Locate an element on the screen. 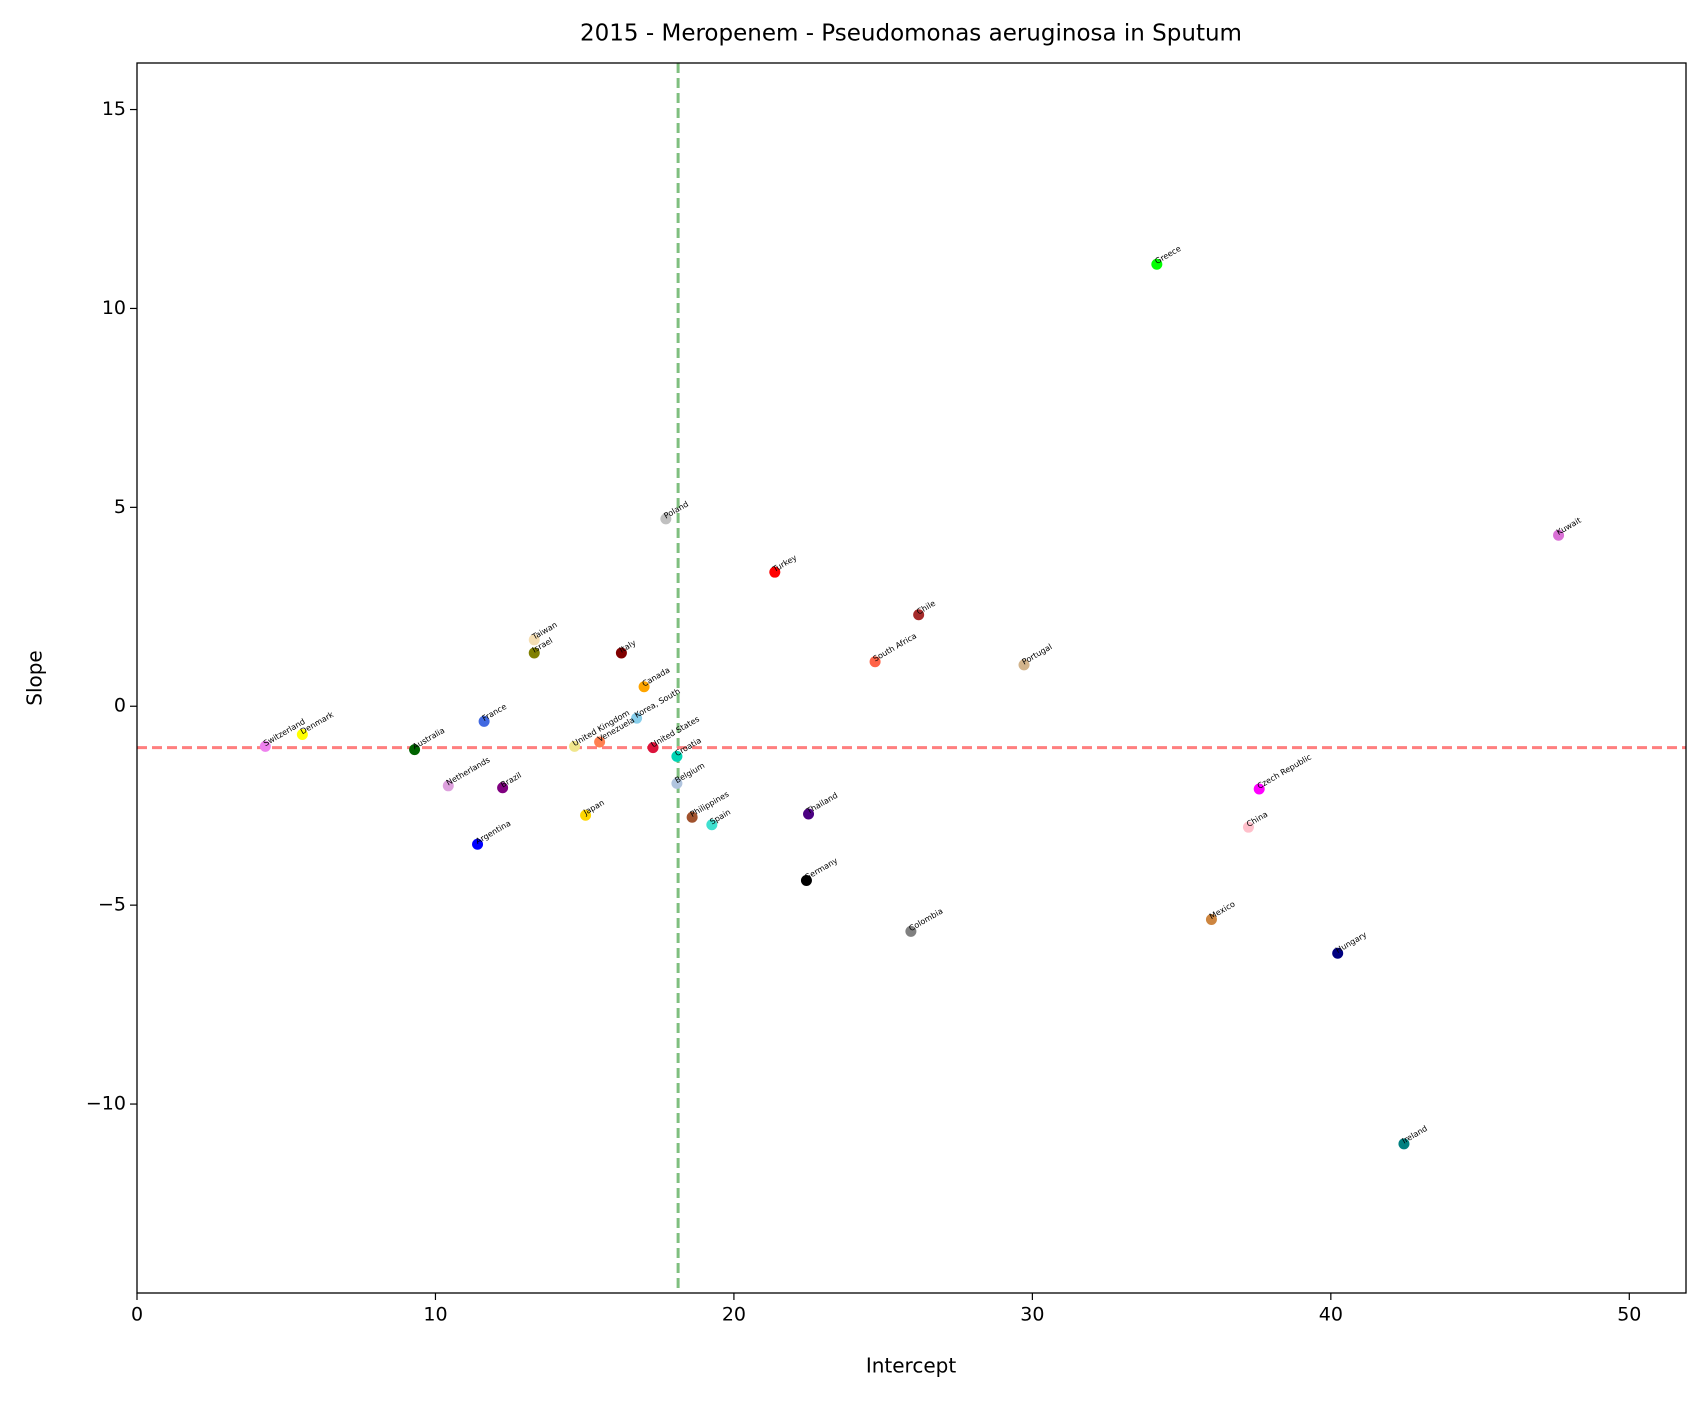  point-label: Japan is located at coordinates (593, 807).